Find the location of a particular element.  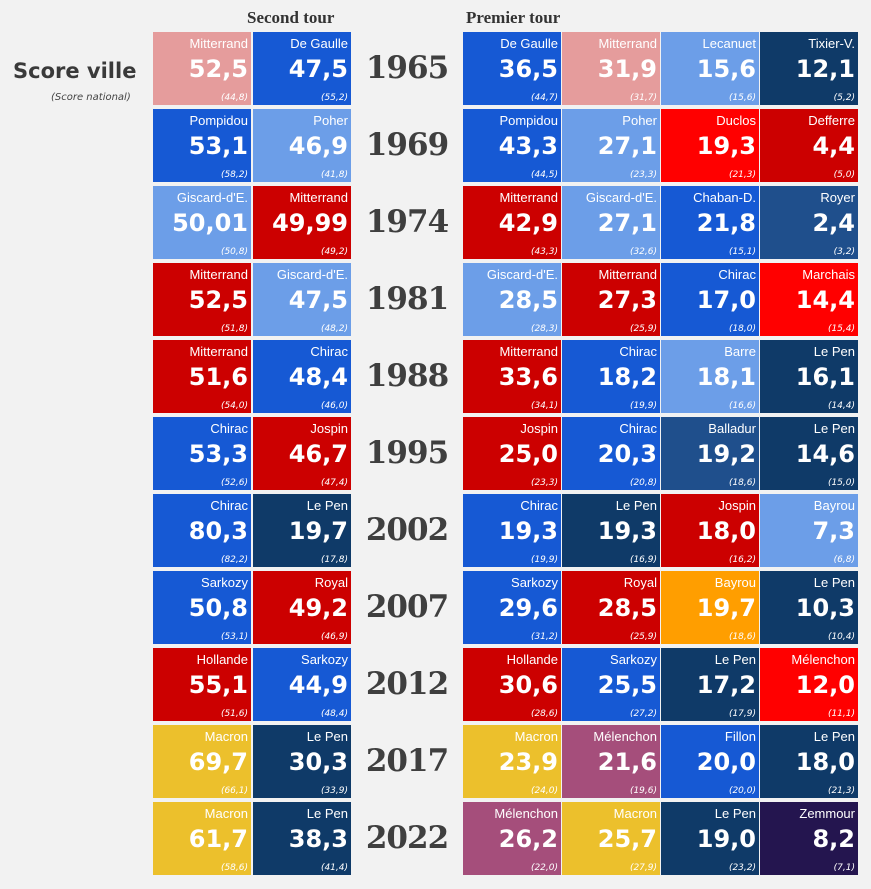

election-year: 2017 is located at coordinates (407, 761).